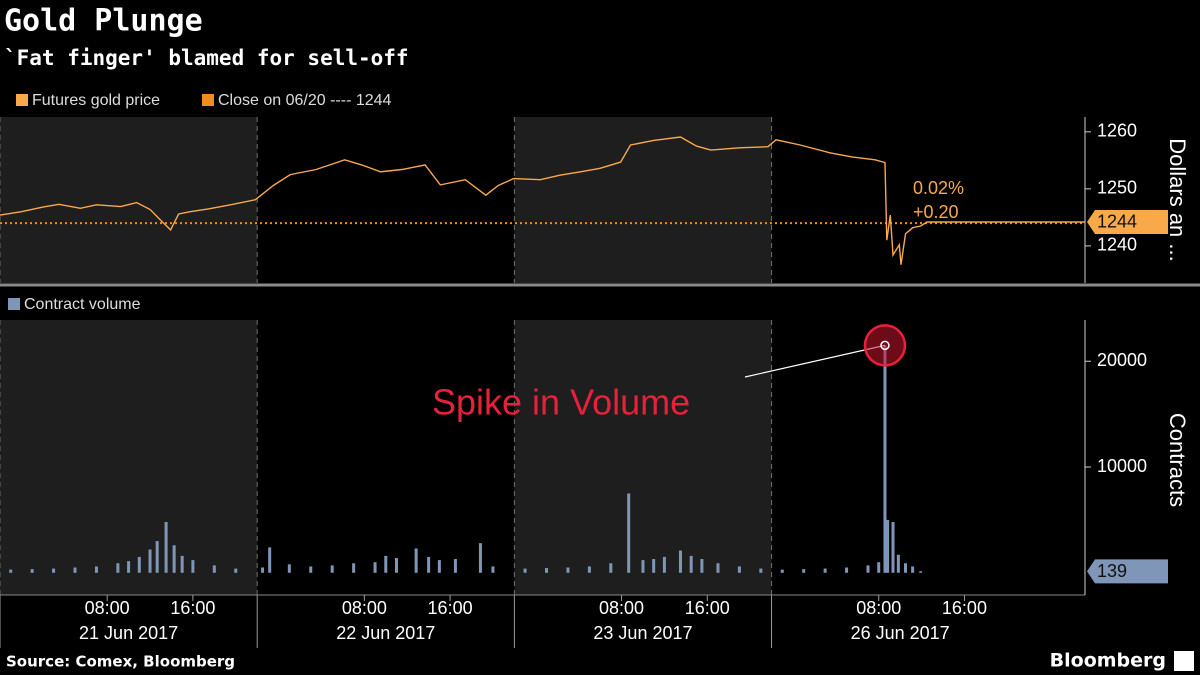 The width and height of the screenshot is (1200, 675). I want to click on legend-label: Futures gold price, so click(96, 100).